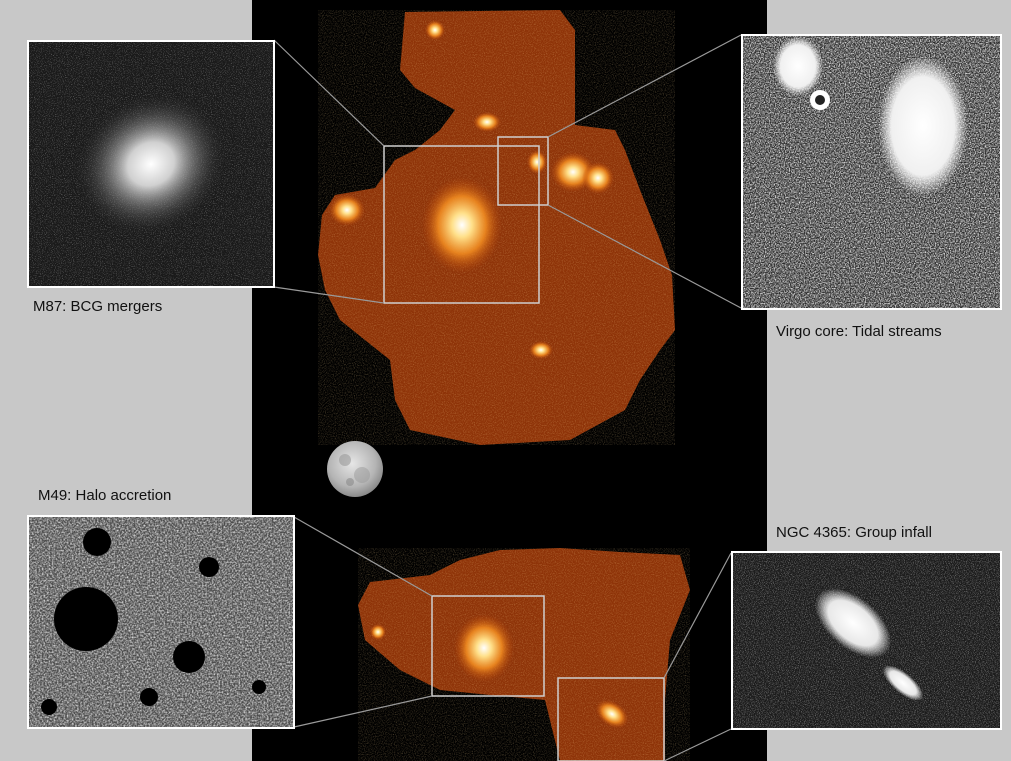 The image size is (1011, 761). What do you see at coordinates (484, 648) in the screenshot?
I see `m49-galaxy` at bounding box center [484, 648].